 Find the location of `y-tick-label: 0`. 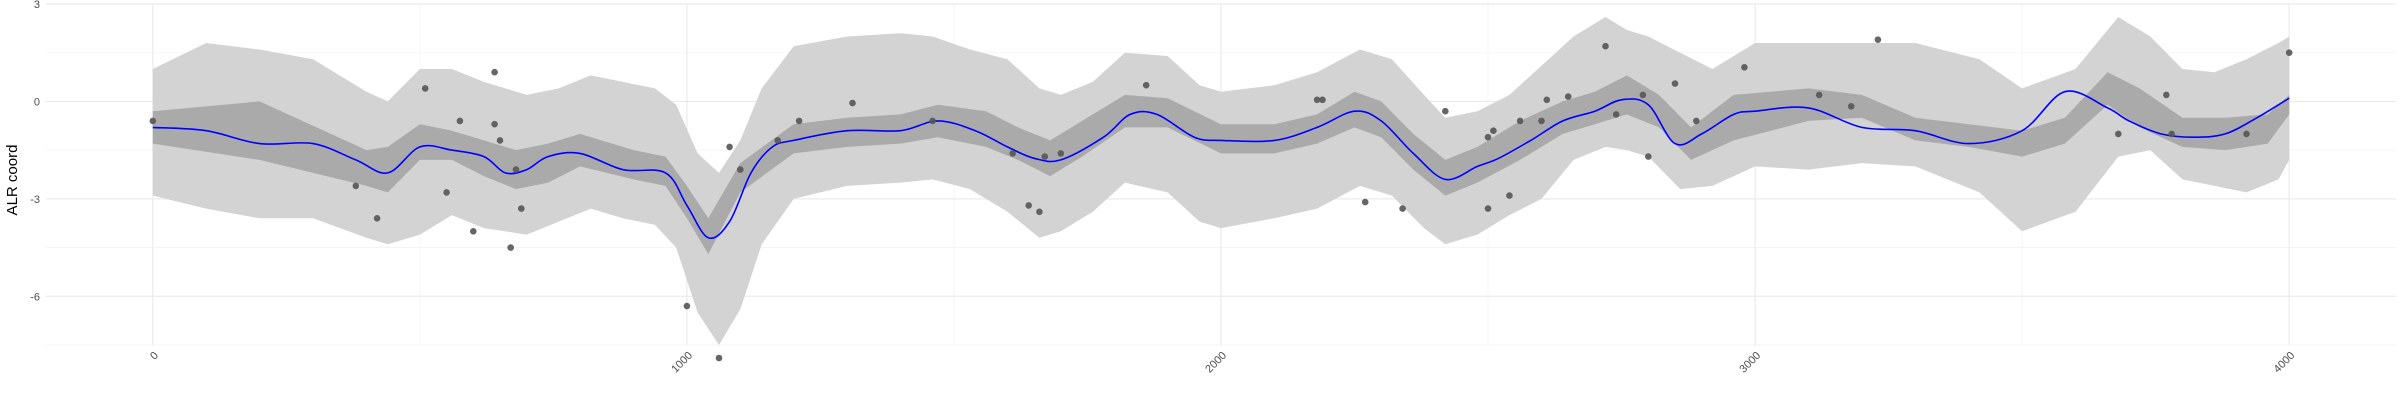

y-tick-label: 0 is located at coordinates (37, 102).